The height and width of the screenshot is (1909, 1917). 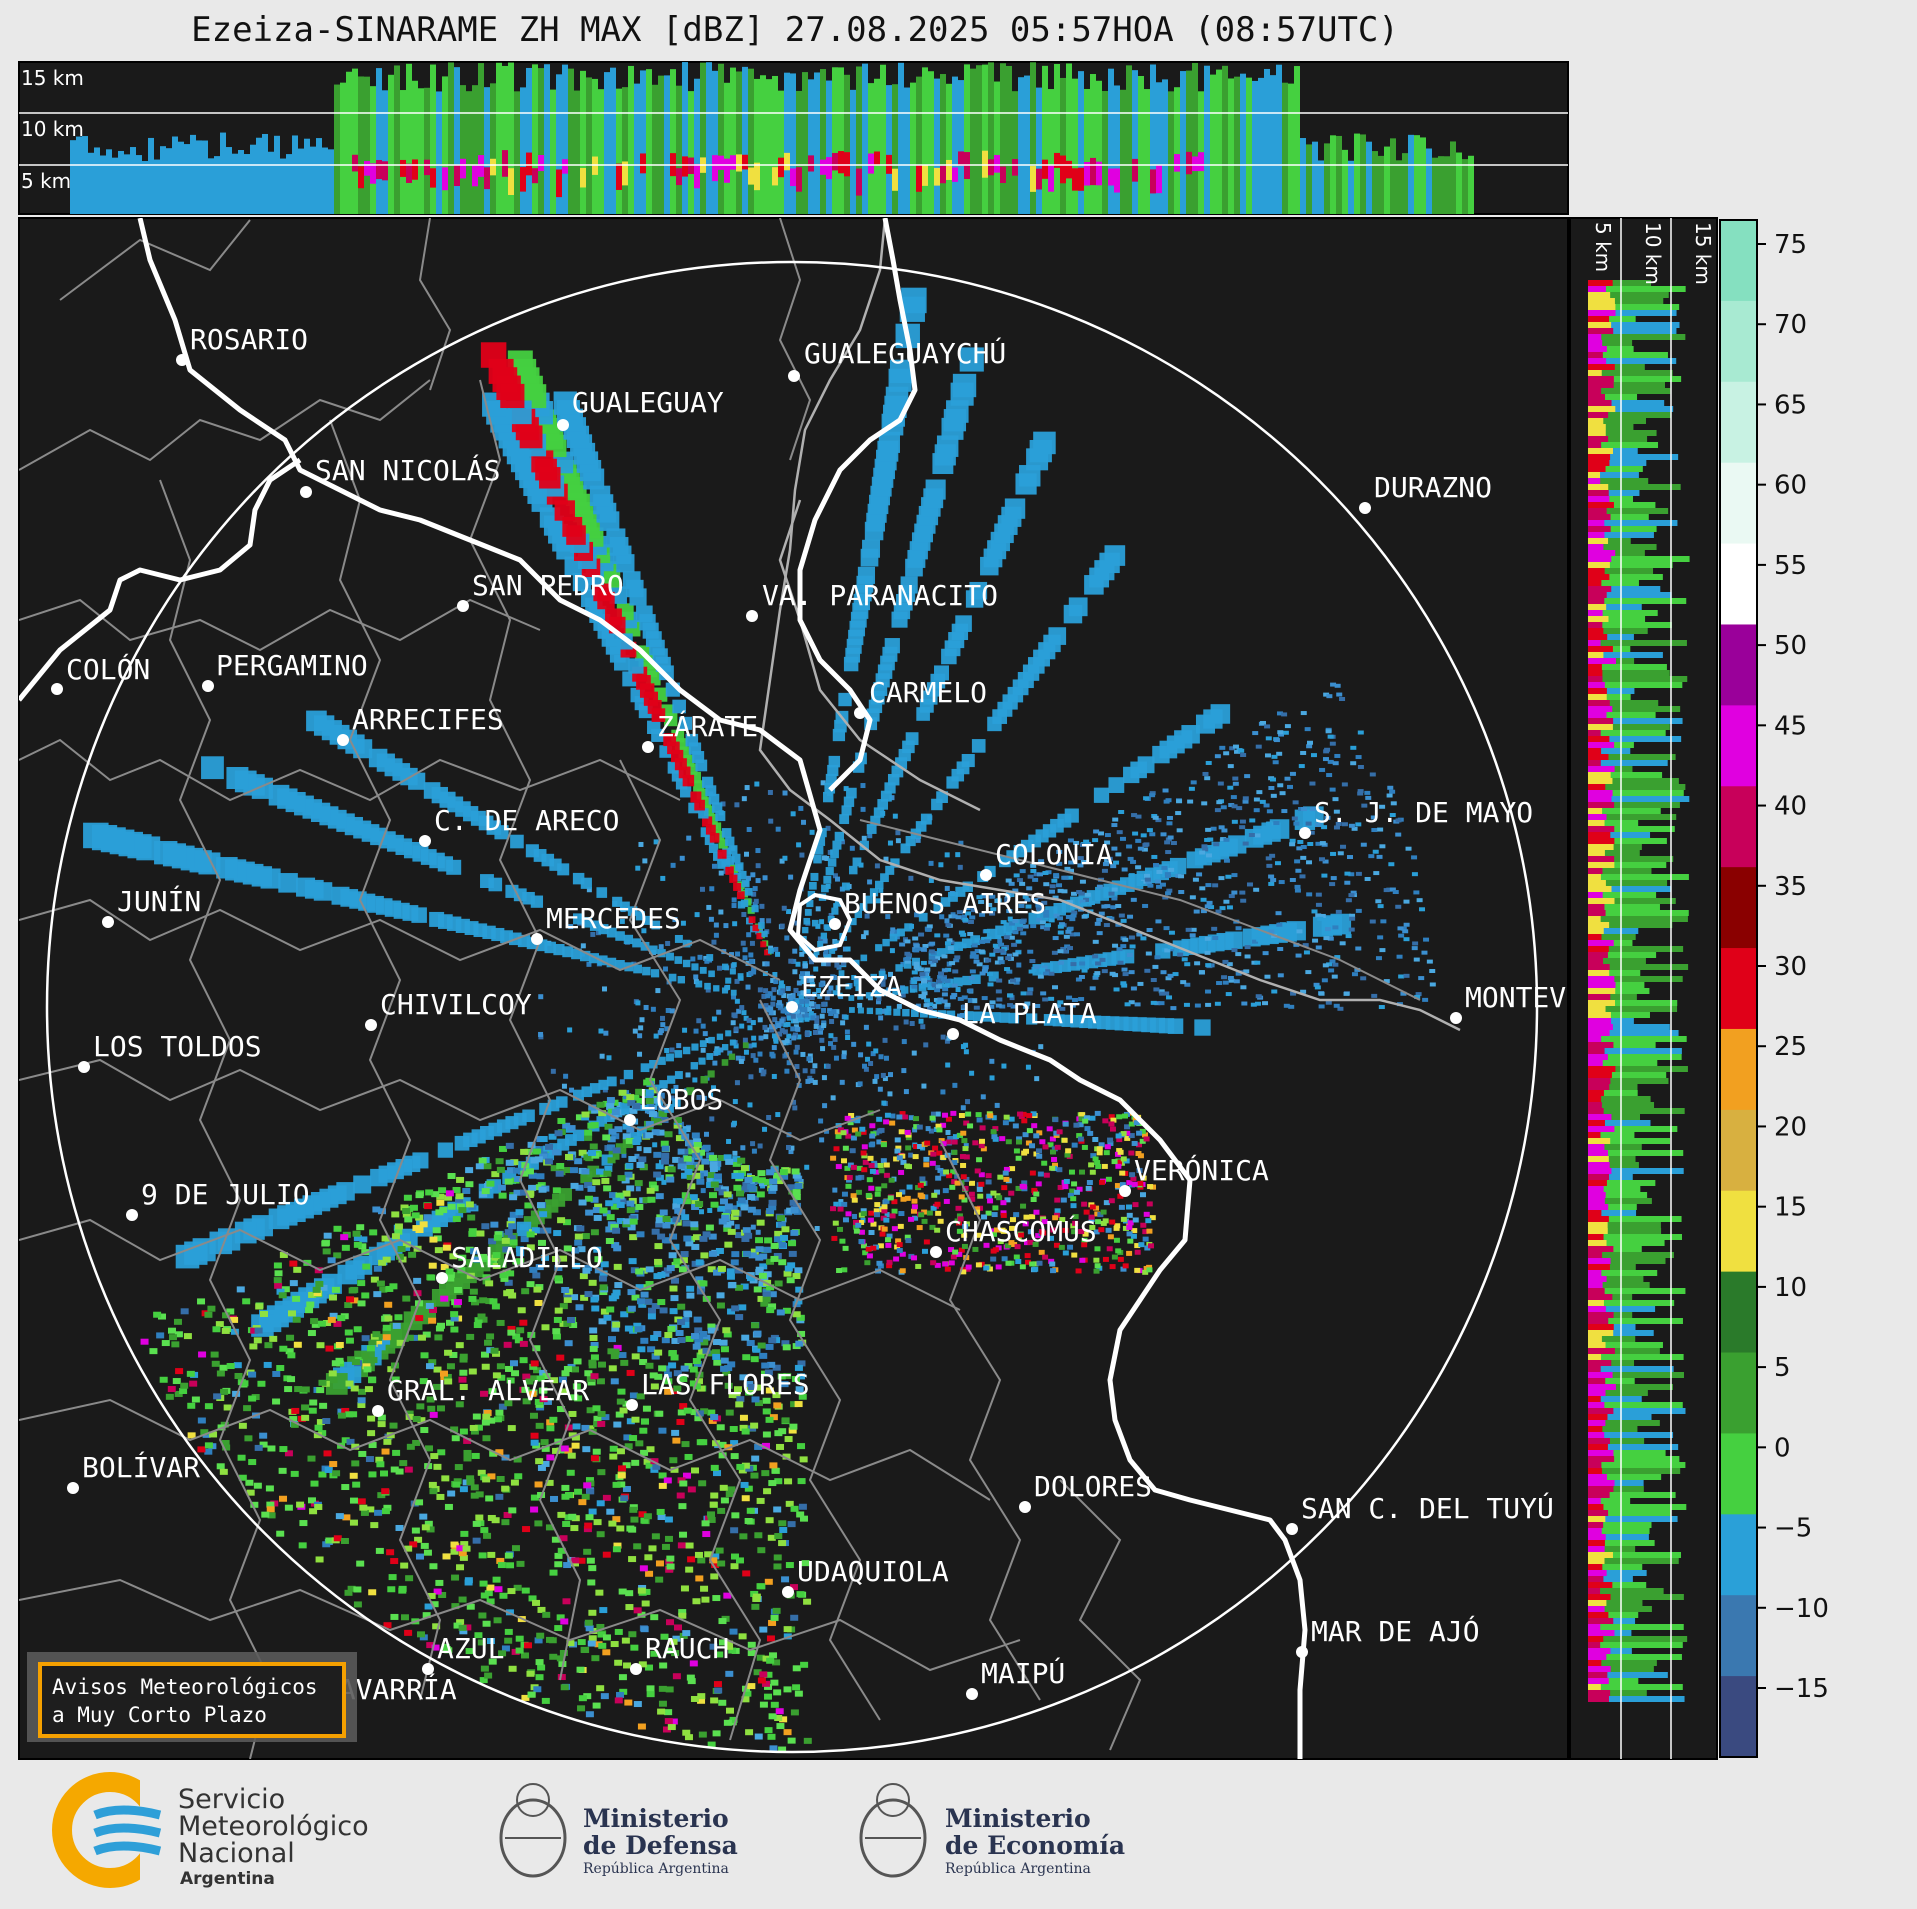 What do you see at coordinates (613, 918) in the screenshot?
I see `city-label: MERCEDES` at bounding box center [613, 918].